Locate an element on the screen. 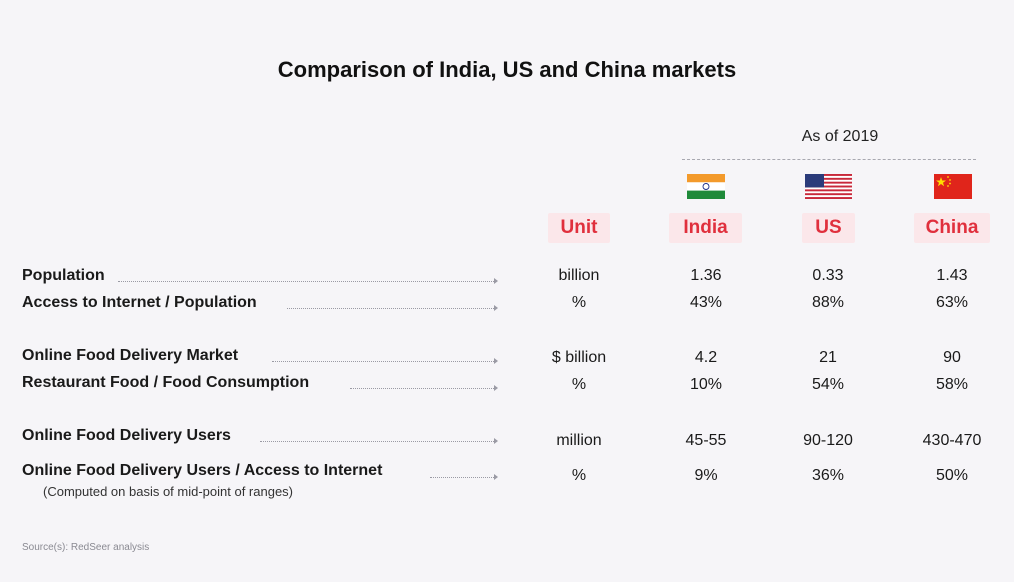  row-label-delivery-users: Online Food Delivery Users is located at coordinates (126, 435).